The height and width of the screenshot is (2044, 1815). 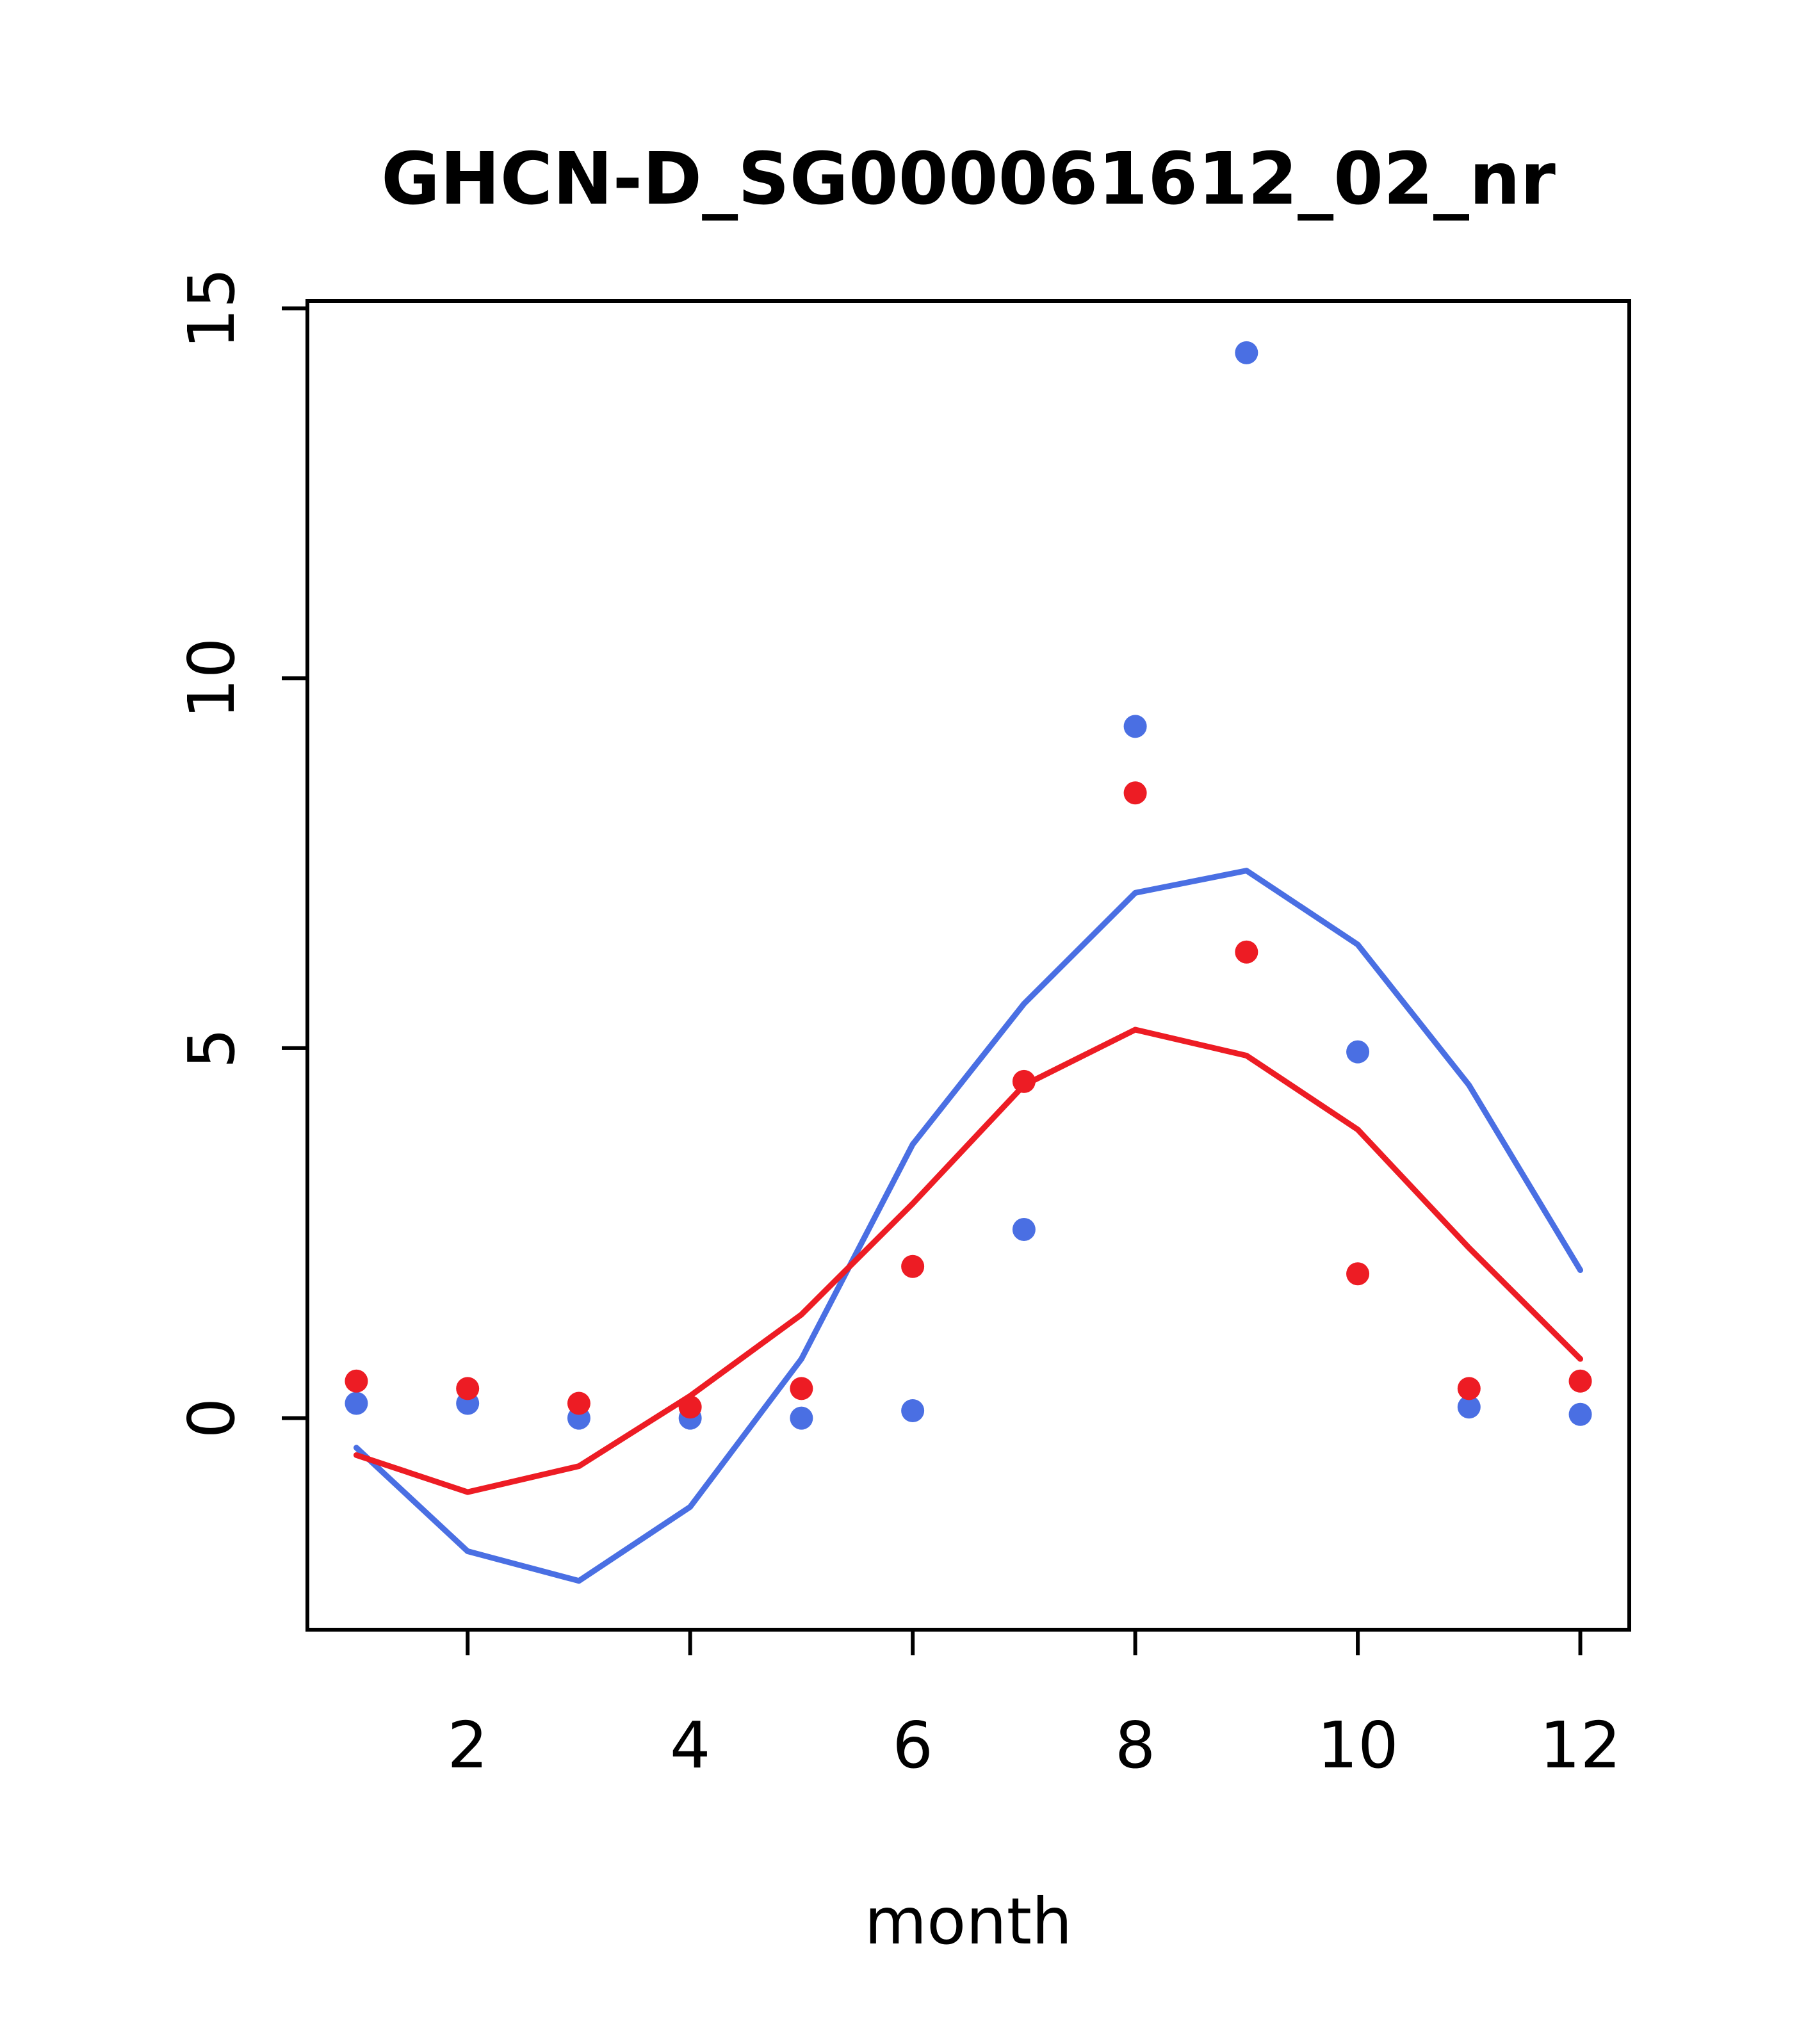 What do you see at coordinates (211, 1048) in the screenshot?
I see `y-tick-label: 5` at bounding box center [211, 1048].